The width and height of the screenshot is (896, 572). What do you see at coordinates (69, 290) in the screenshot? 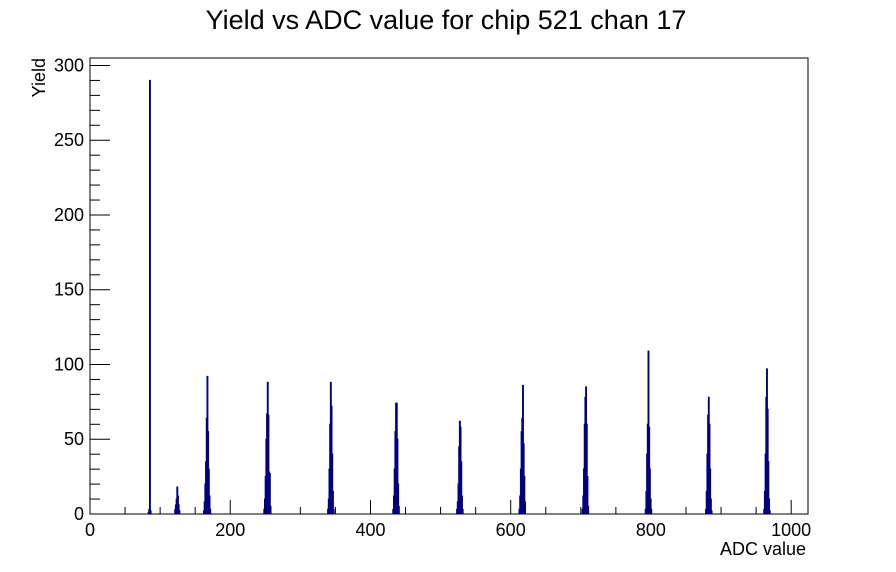
I see `y-tick-label: 150` at bounding box center [69, 290].